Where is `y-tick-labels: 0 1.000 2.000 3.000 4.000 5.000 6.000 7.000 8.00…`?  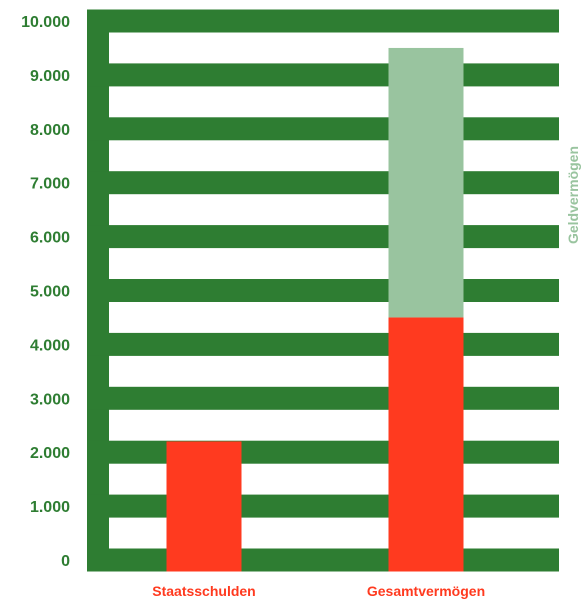 y-tick-labels: 0 1.000 2.000 3.000 4.000 5.000 6.000 7.000 8.00… is located at coordinates (45, 292).